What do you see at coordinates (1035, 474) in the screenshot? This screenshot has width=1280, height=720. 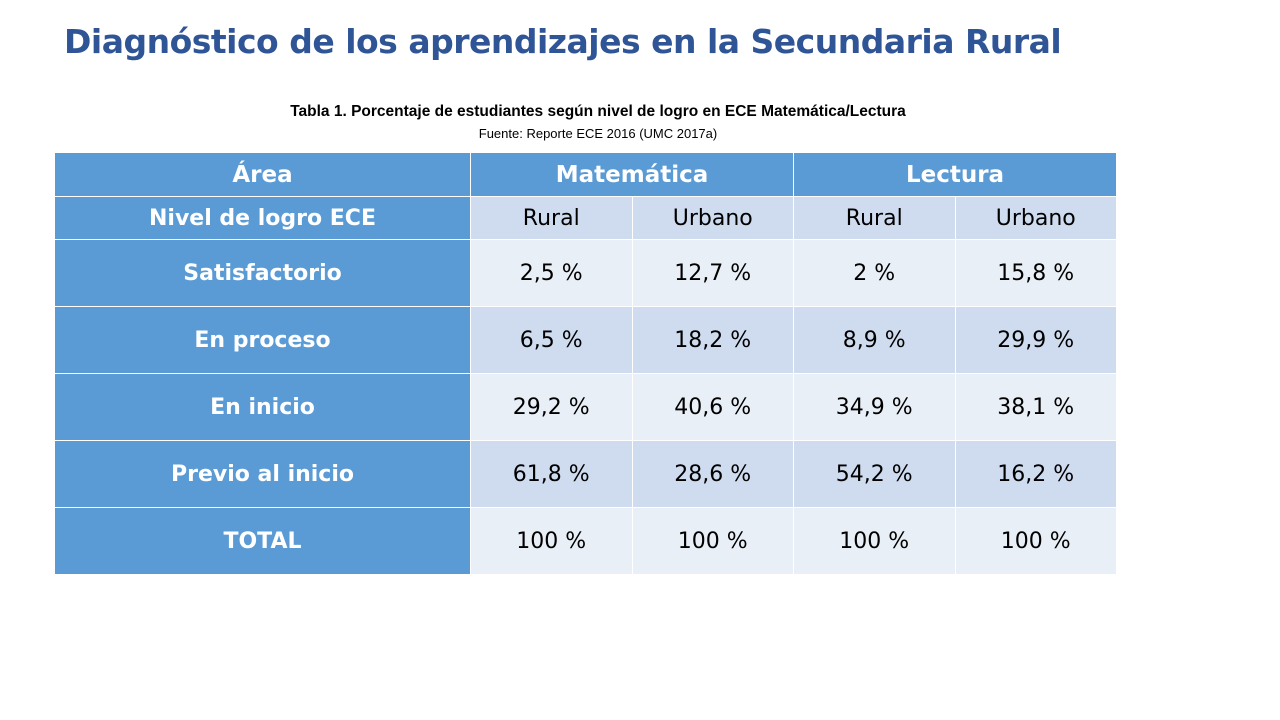 I see `table-cell: 16,2 %` at bounding box center [1035, 474].